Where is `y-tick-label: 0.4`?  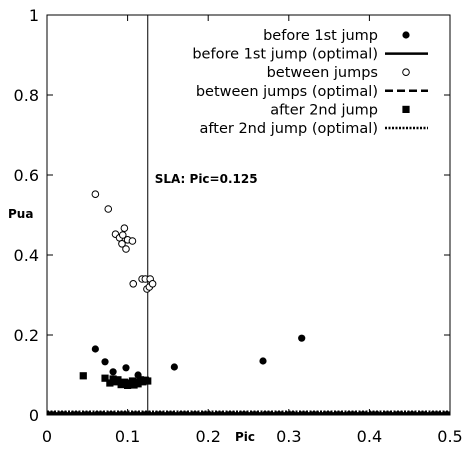
y-tick-label: 0.4 is located at coordinates (26, 255).